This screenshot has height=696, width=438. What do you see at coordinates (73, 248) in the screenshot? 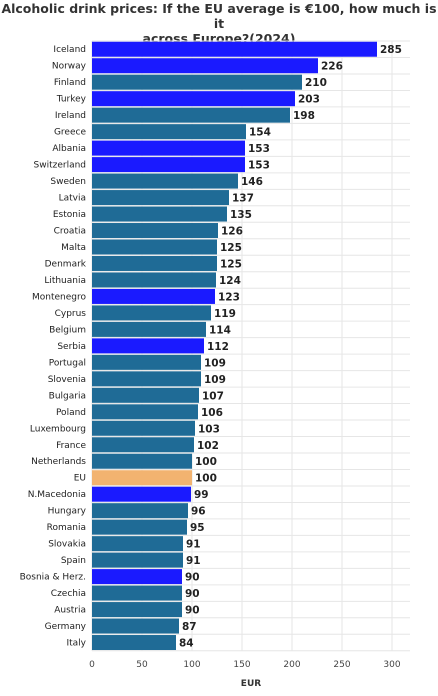
I see `category-label: Malta` at bounding box center [73, 248].